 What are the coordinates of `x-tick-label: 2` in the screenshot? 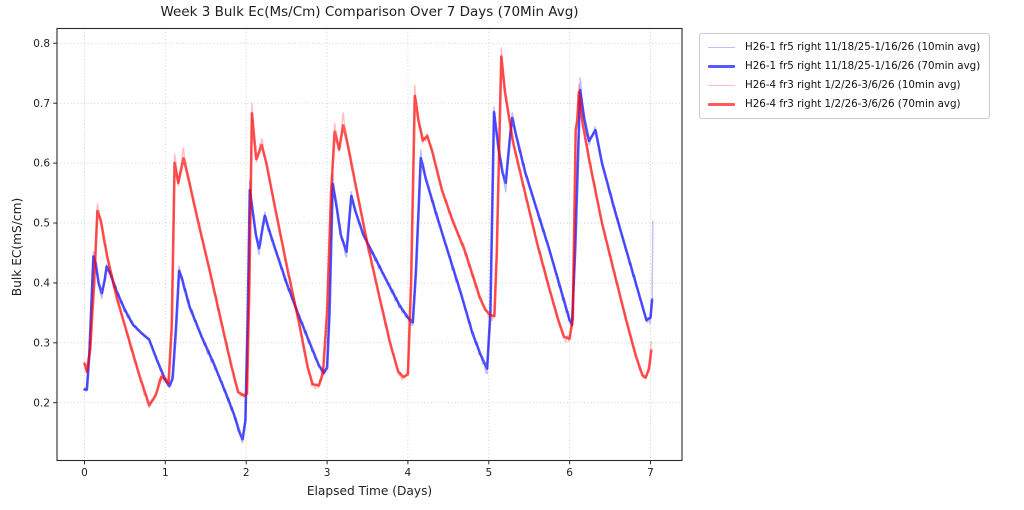 It's located at (246, 473).